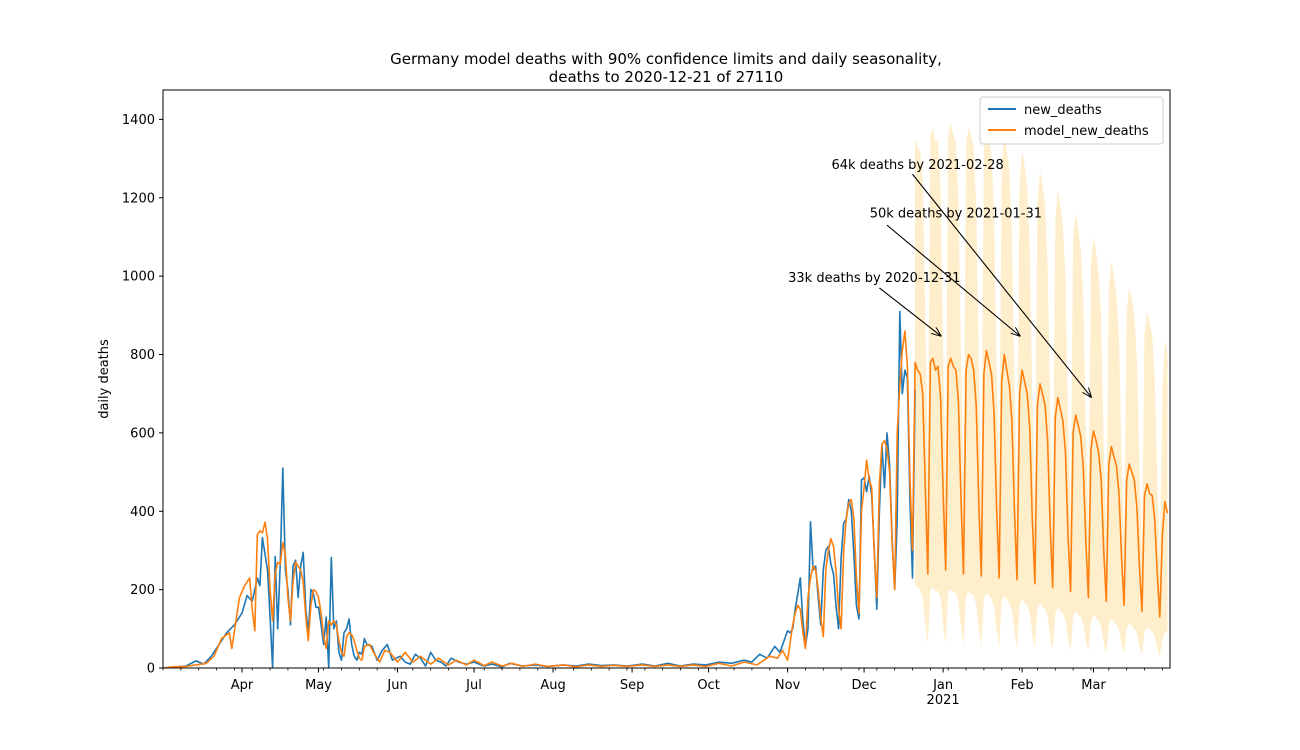 The image size is (1300, 750). What do you see at coordinates (138, 198) in the screenshot?
I see `y-tick-label: 1200` at bounding box center [138, 198].